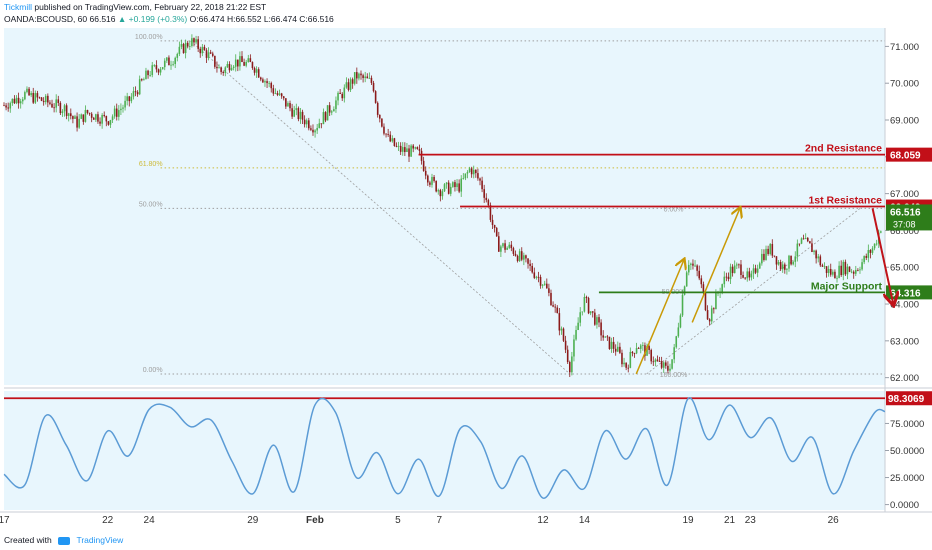 The height and width of the screenshot is (550, 932). Describe the element at coordinates (253, 520) in the screenshot. I see `time-tick-label: 29` at that location.